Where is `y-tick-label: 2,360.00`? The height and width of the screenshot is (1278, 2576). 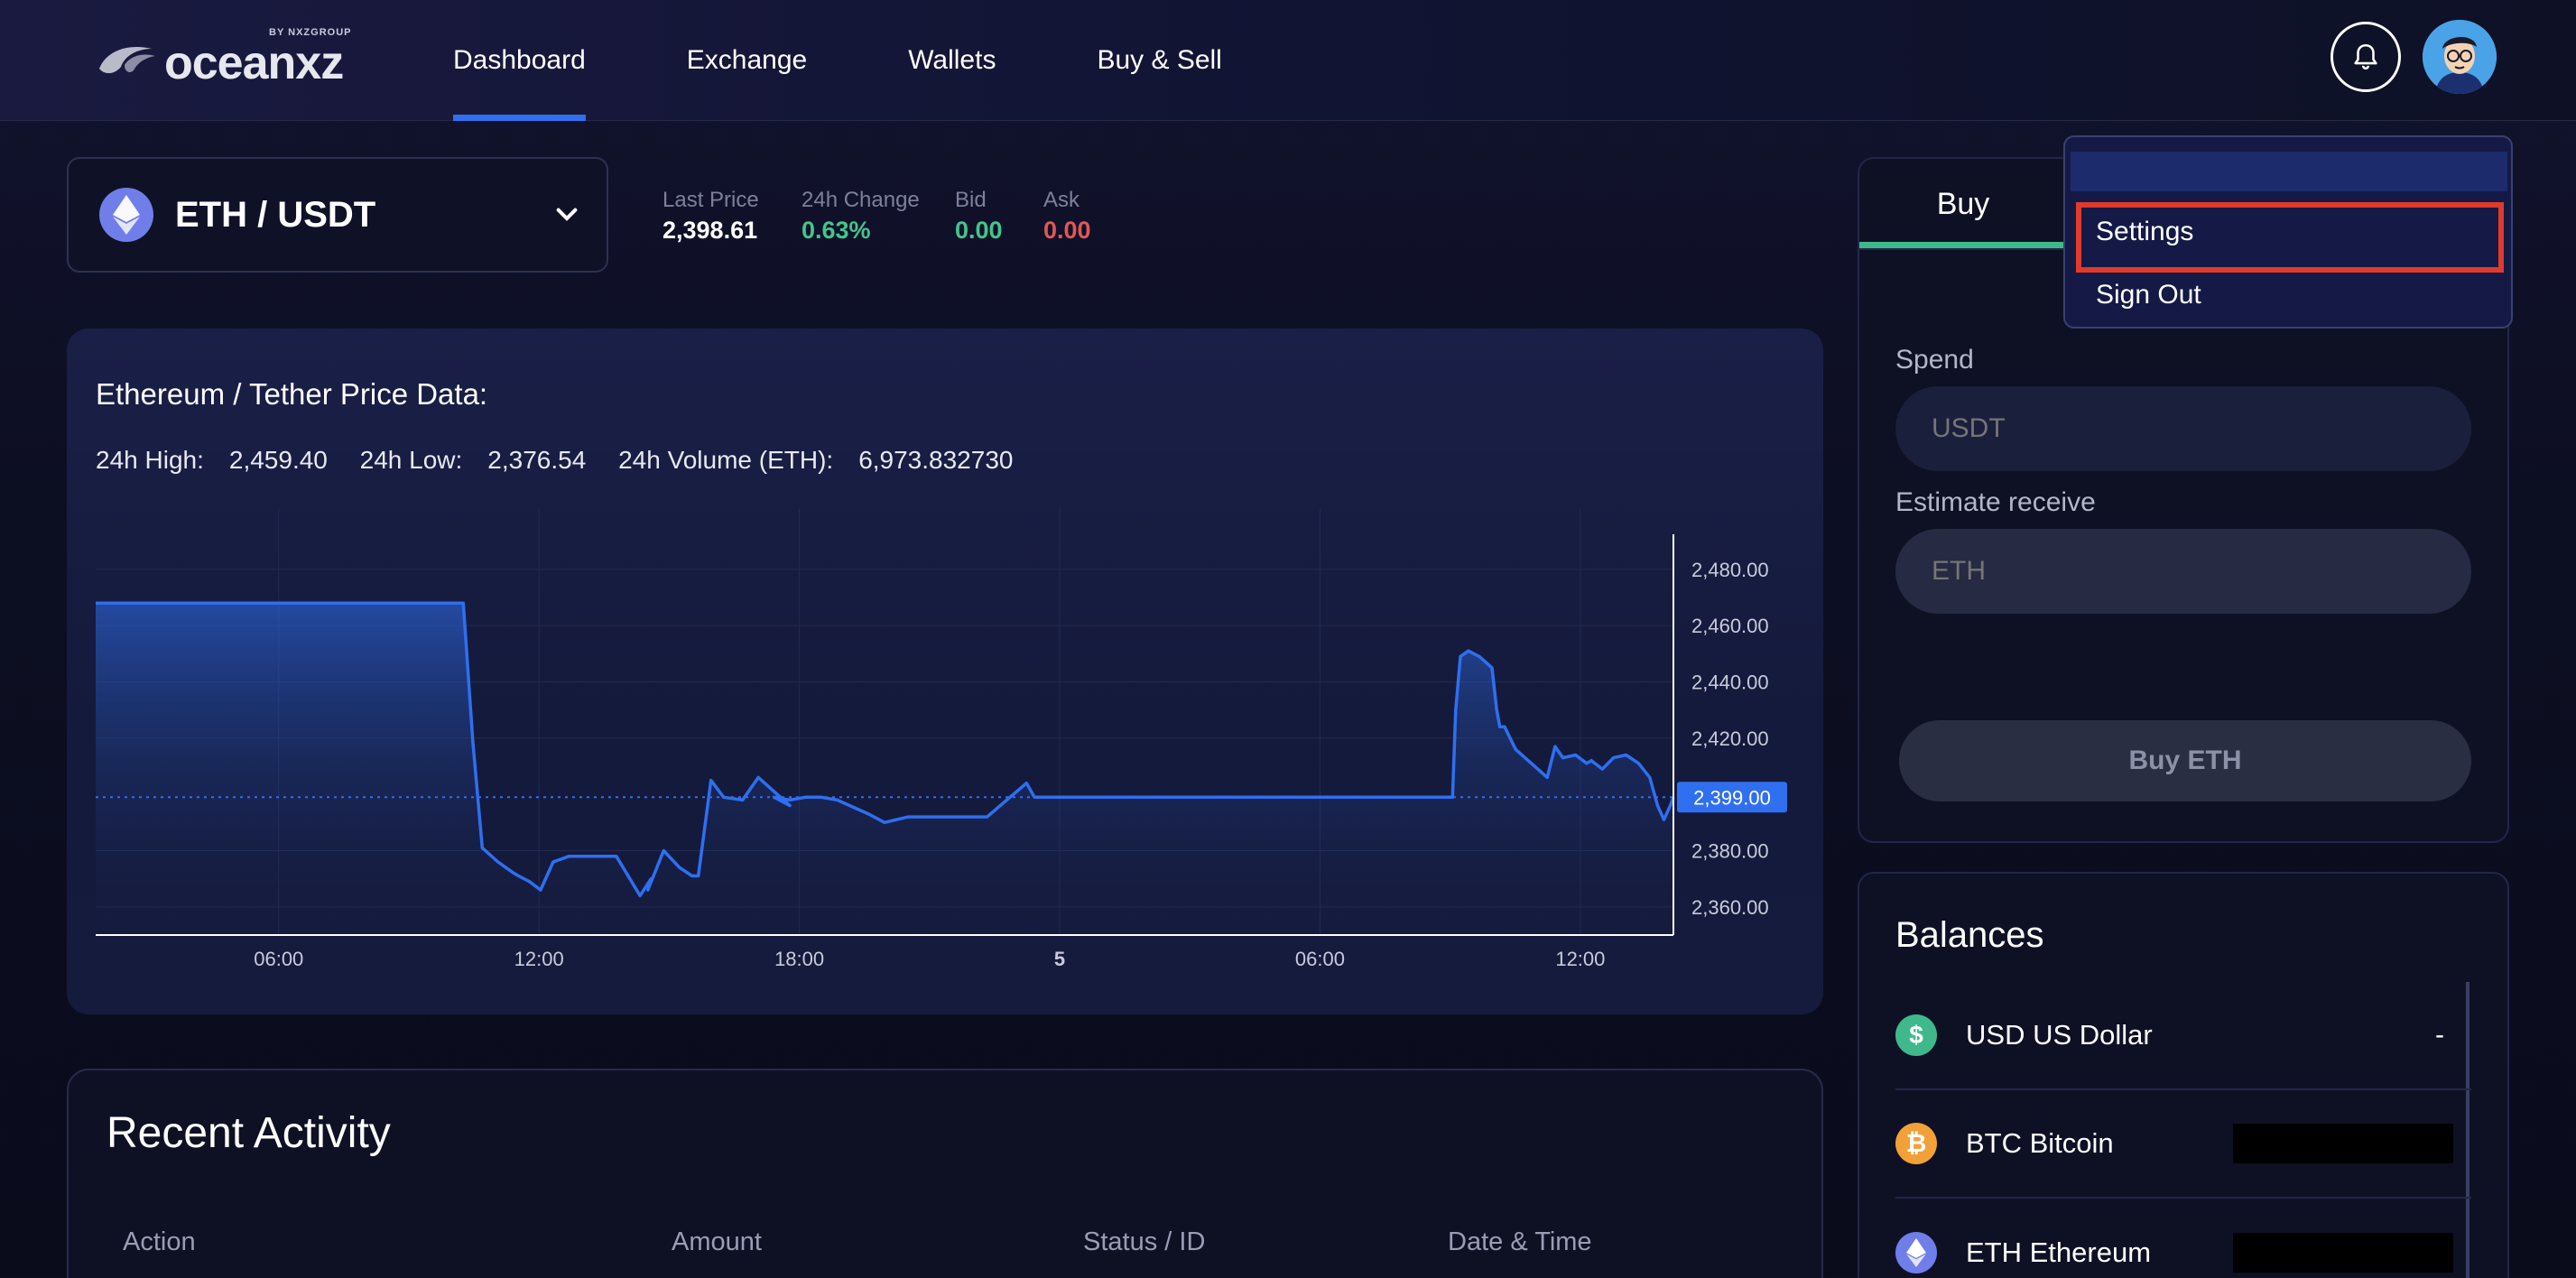 y-tick-label: 2,360.00 is located at coordinates (1730, 907).